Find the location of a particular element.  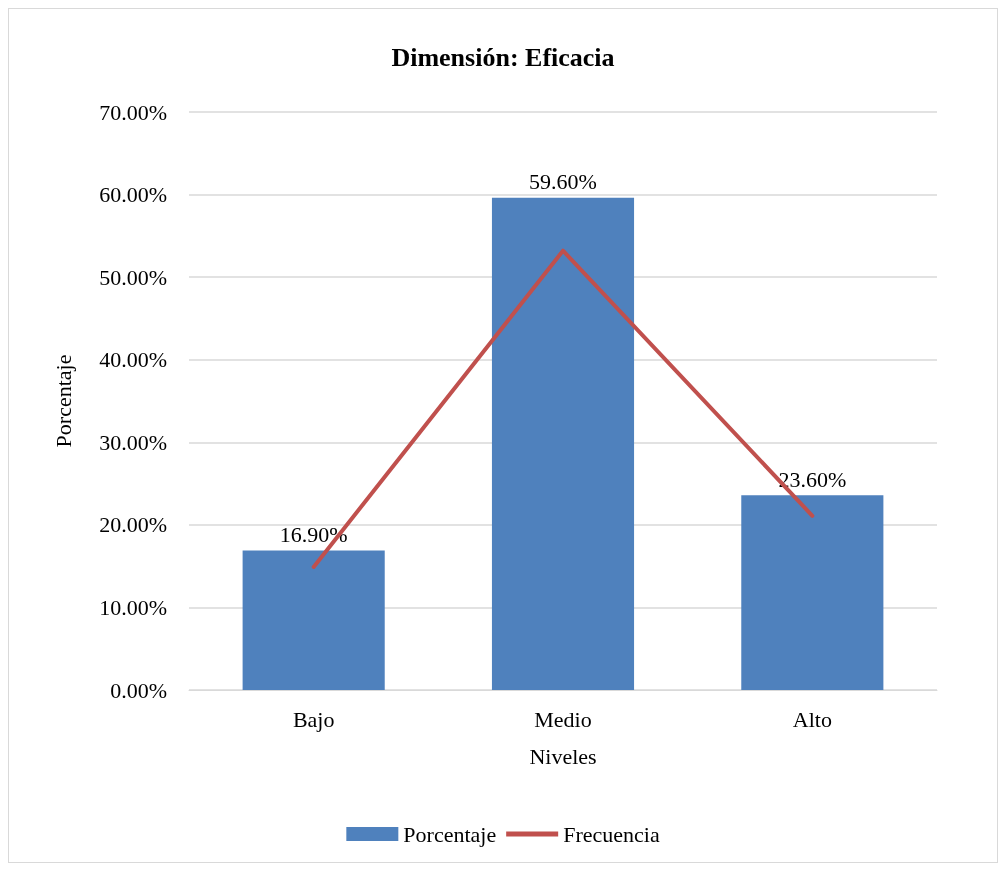

chart-title: Dimensión: Eficacia is located at coordinates (503, 57).